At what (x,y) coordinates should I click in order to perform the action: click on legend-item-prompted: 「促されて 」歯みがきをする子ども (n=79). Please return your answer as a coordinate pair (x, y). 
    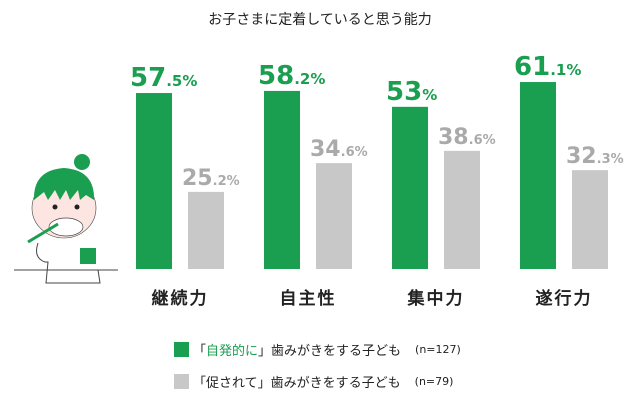
    Looking at the image, I should click on (313, 381).